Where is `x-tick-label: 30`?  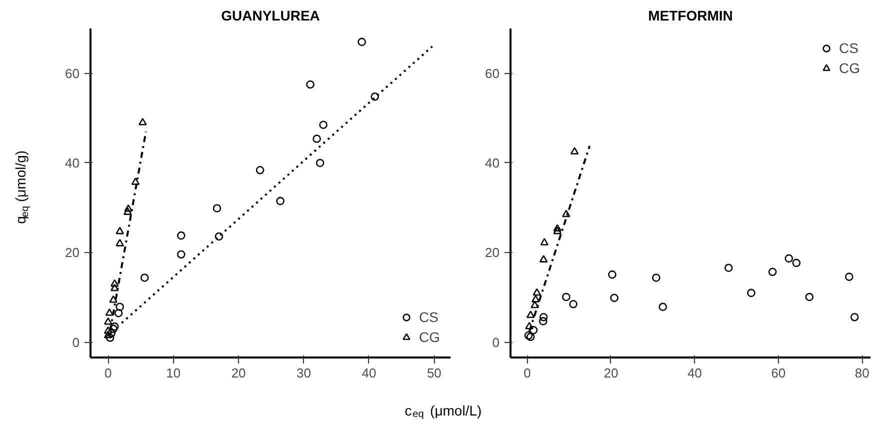
x-tick-label: 30 is located at coordinates (303, 373).